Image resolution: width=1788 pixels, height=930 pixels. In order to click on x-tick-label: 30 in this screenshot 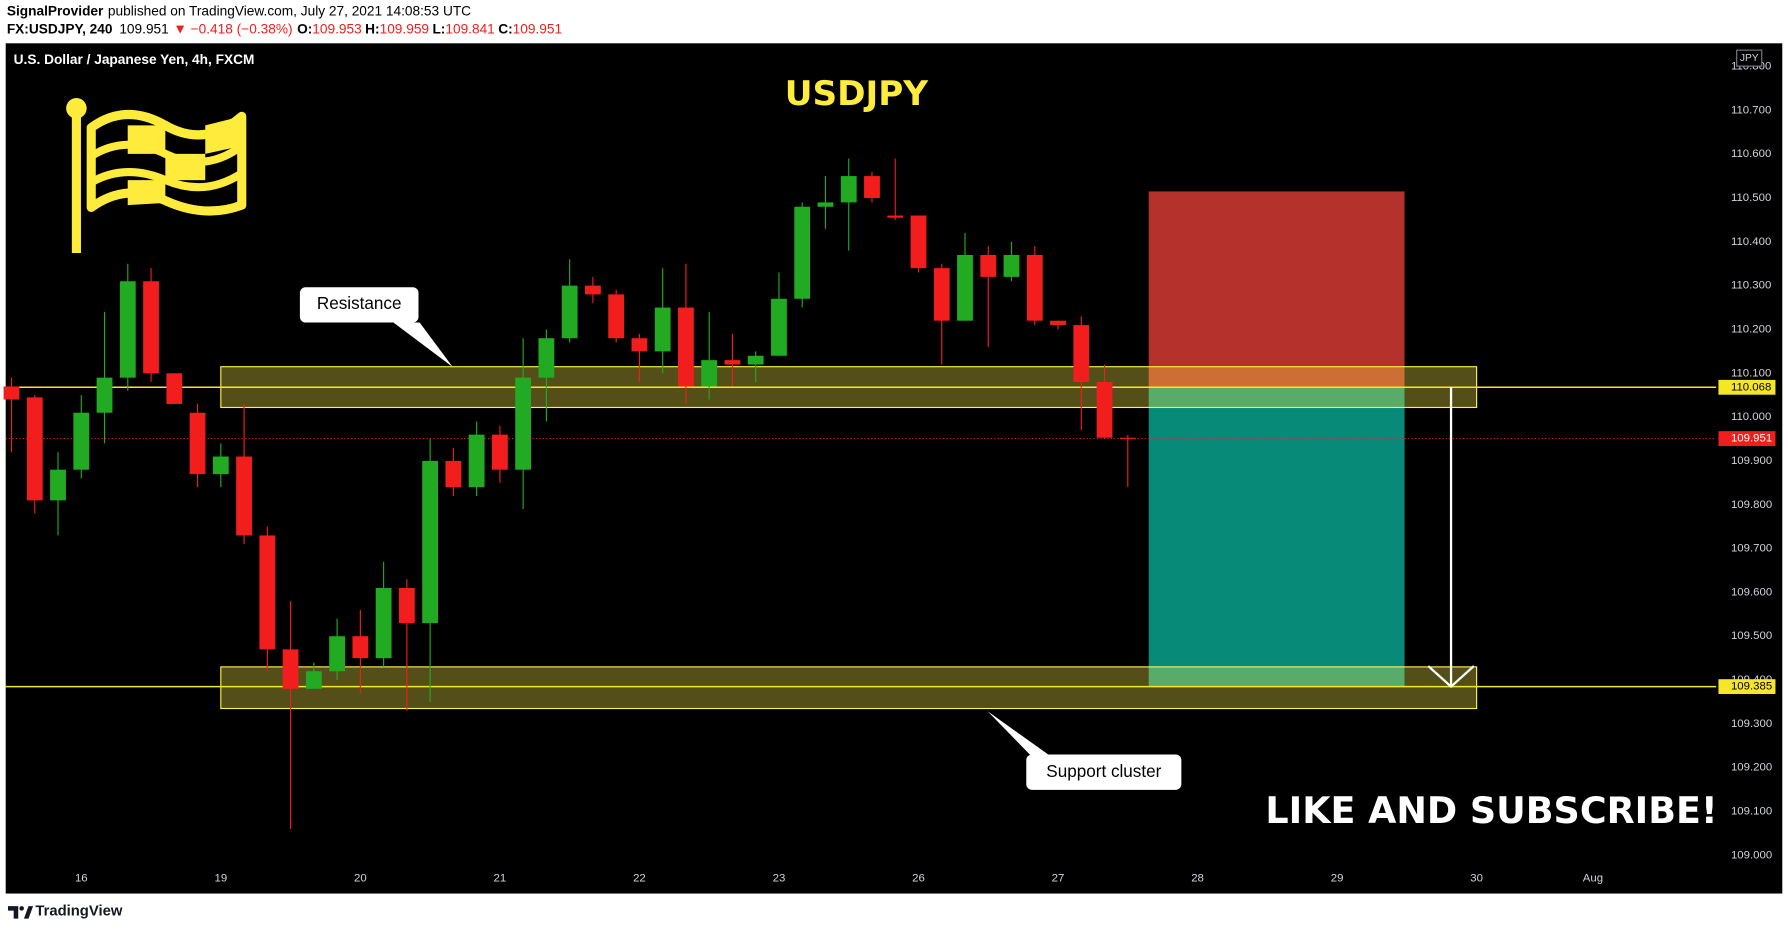, I will do `click(1476, 879)`.